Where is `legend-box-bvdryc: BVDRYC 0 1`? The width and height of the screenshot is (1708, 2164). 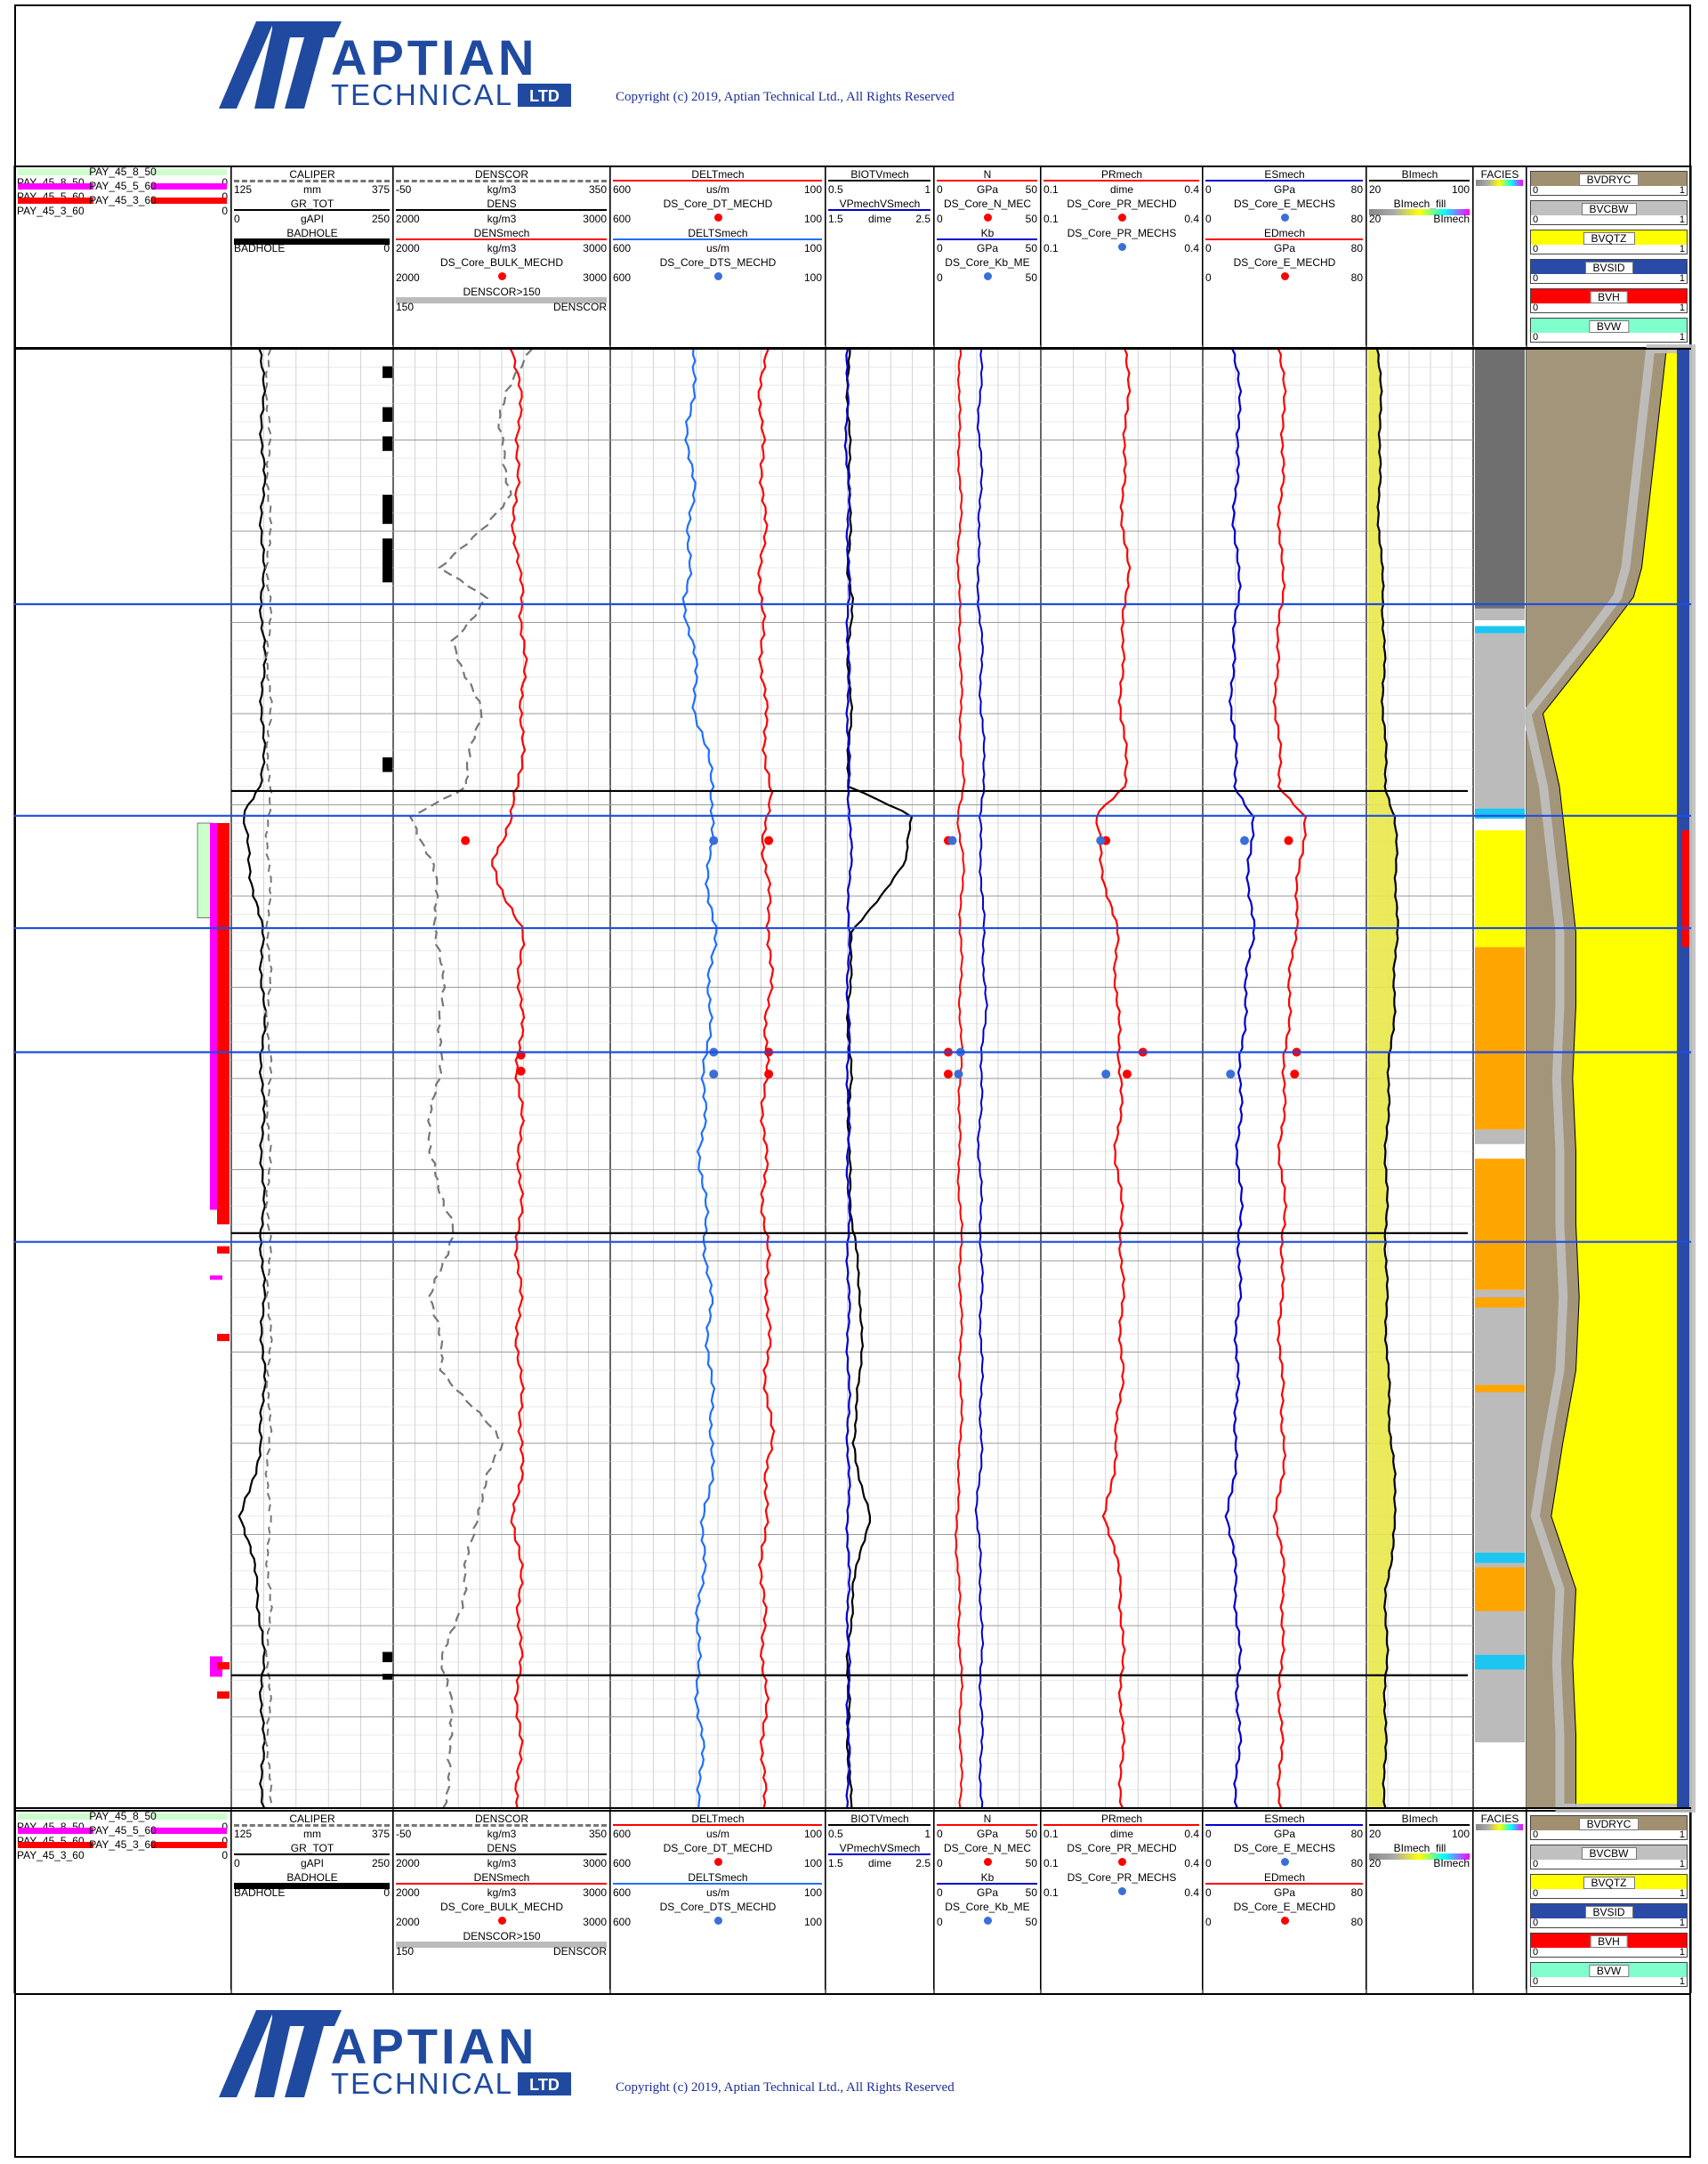
legend-box-bvdryc: BVDRYC 0 1 is located at coordinates (1609, 1827).